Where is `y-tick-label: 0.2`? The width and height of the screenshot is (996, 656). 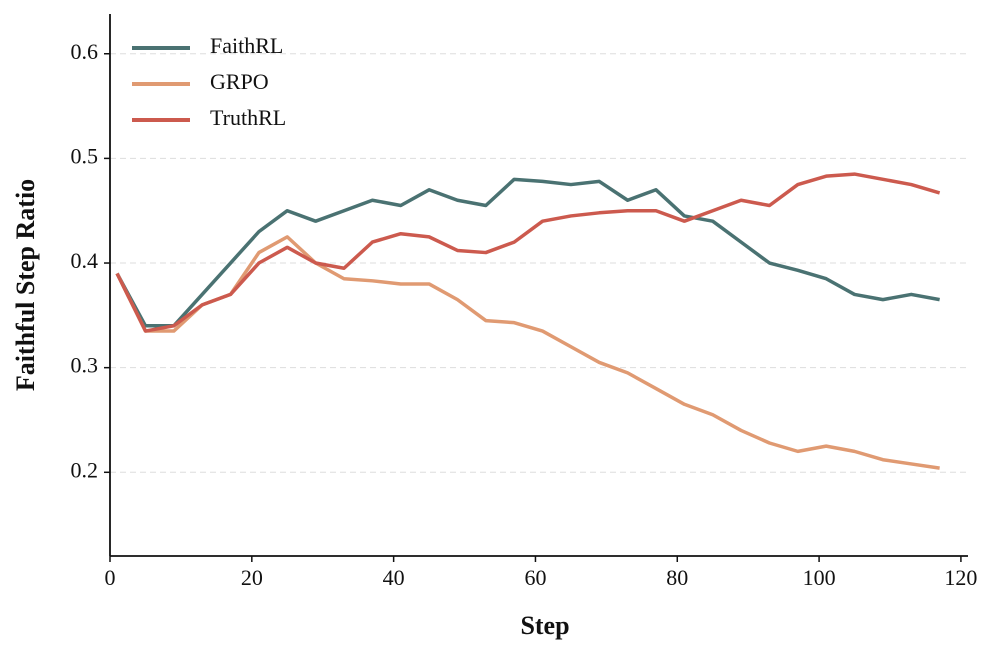
y-tick-label: 0.2 is located at coordinates (85, 469).